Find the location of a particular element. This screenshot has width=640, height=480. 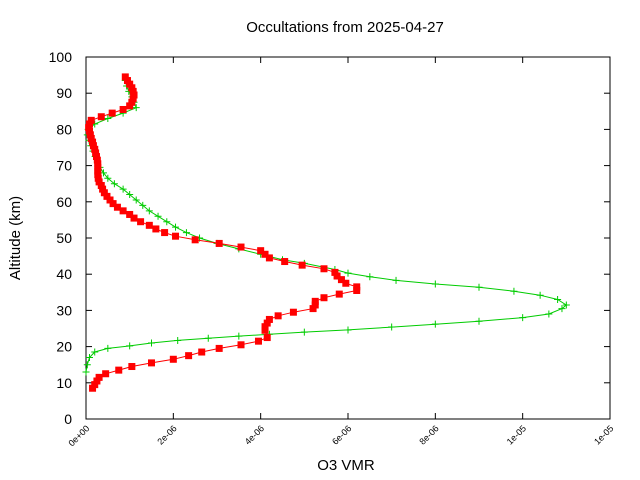

x-tick-label: 4e-06 is located at coordinates (254, 434).